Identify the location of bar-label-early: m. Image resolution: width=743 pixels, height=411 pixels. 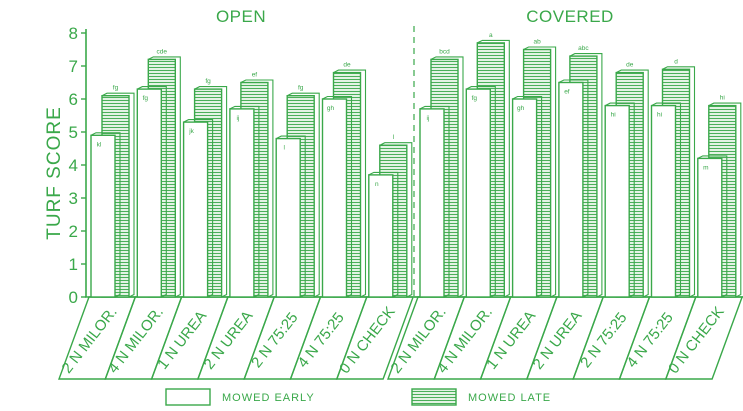
(705, 167).